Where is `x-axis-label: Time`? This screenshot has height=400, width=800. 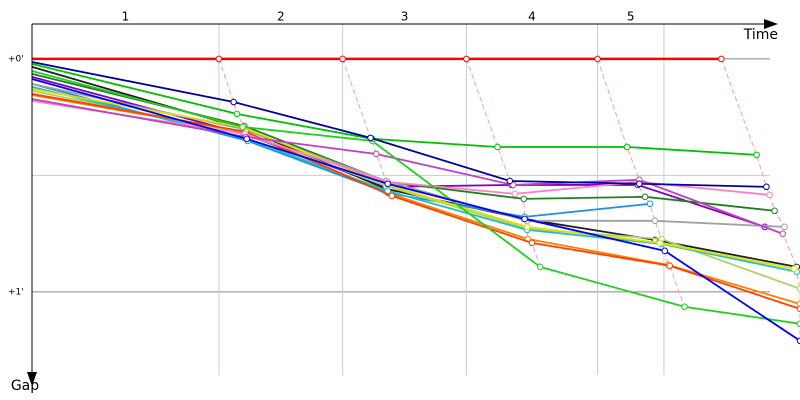 x-axis-label: Time is located at coordinates (760, 35).